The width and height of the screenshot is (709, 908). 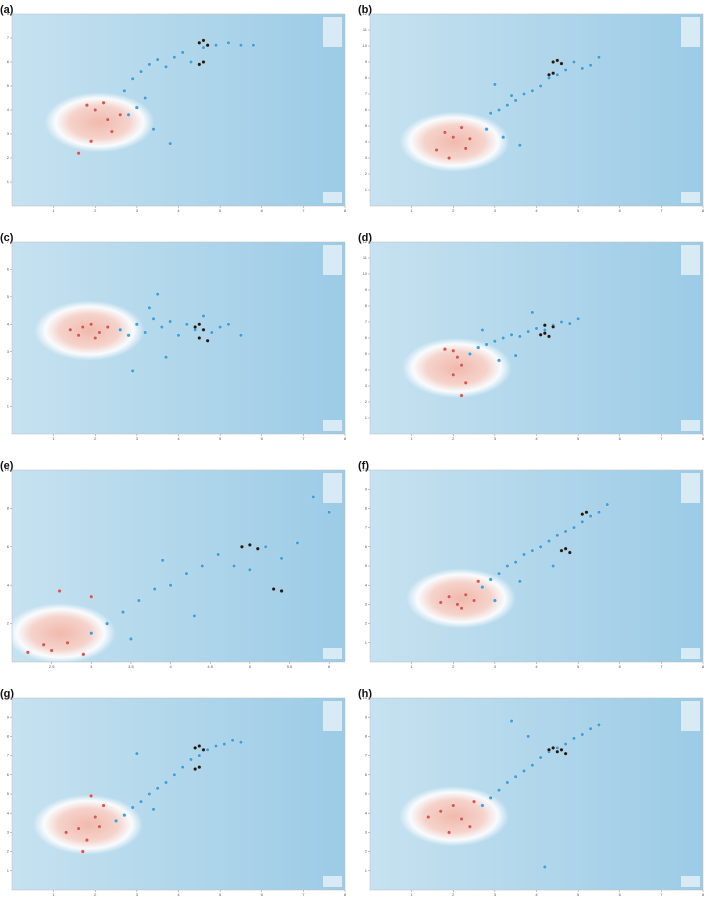 What do you see at coordinates (365, 697) in the screenshot?
I see `y-tick-label: 10` at bounding box center [365, 697].